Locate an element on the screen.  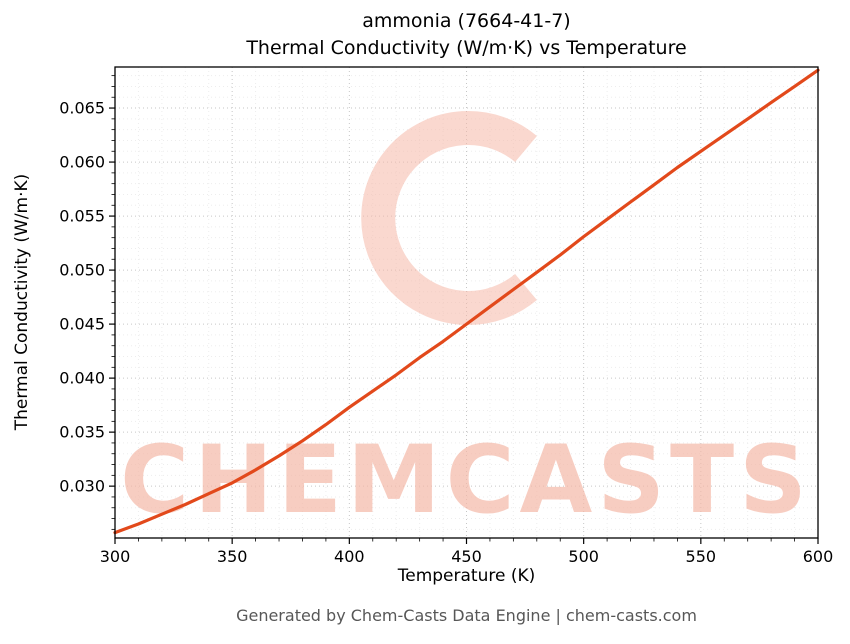
x-tick-label: 450 is located at coordinates (466, 556).